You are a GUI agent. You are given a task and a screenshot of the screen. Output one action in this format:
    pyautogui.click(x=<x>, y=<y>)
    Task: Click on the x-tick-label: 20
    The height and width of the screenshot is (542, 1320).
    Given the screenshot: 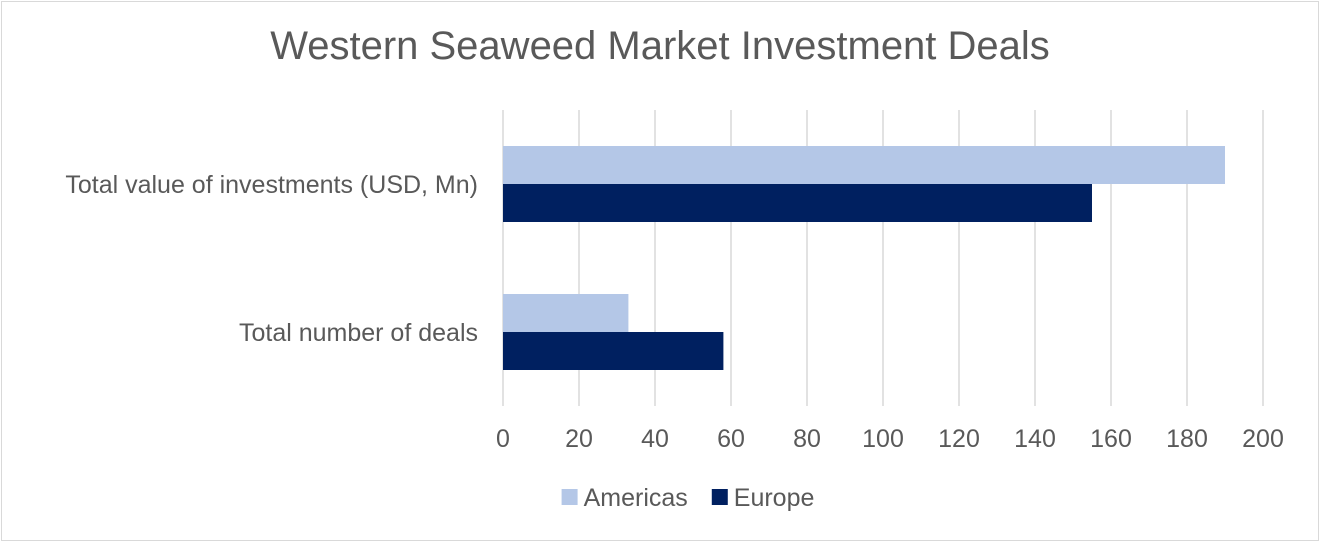 What is the action you would take?
    pyautogui.click(x=579, y=439)
    